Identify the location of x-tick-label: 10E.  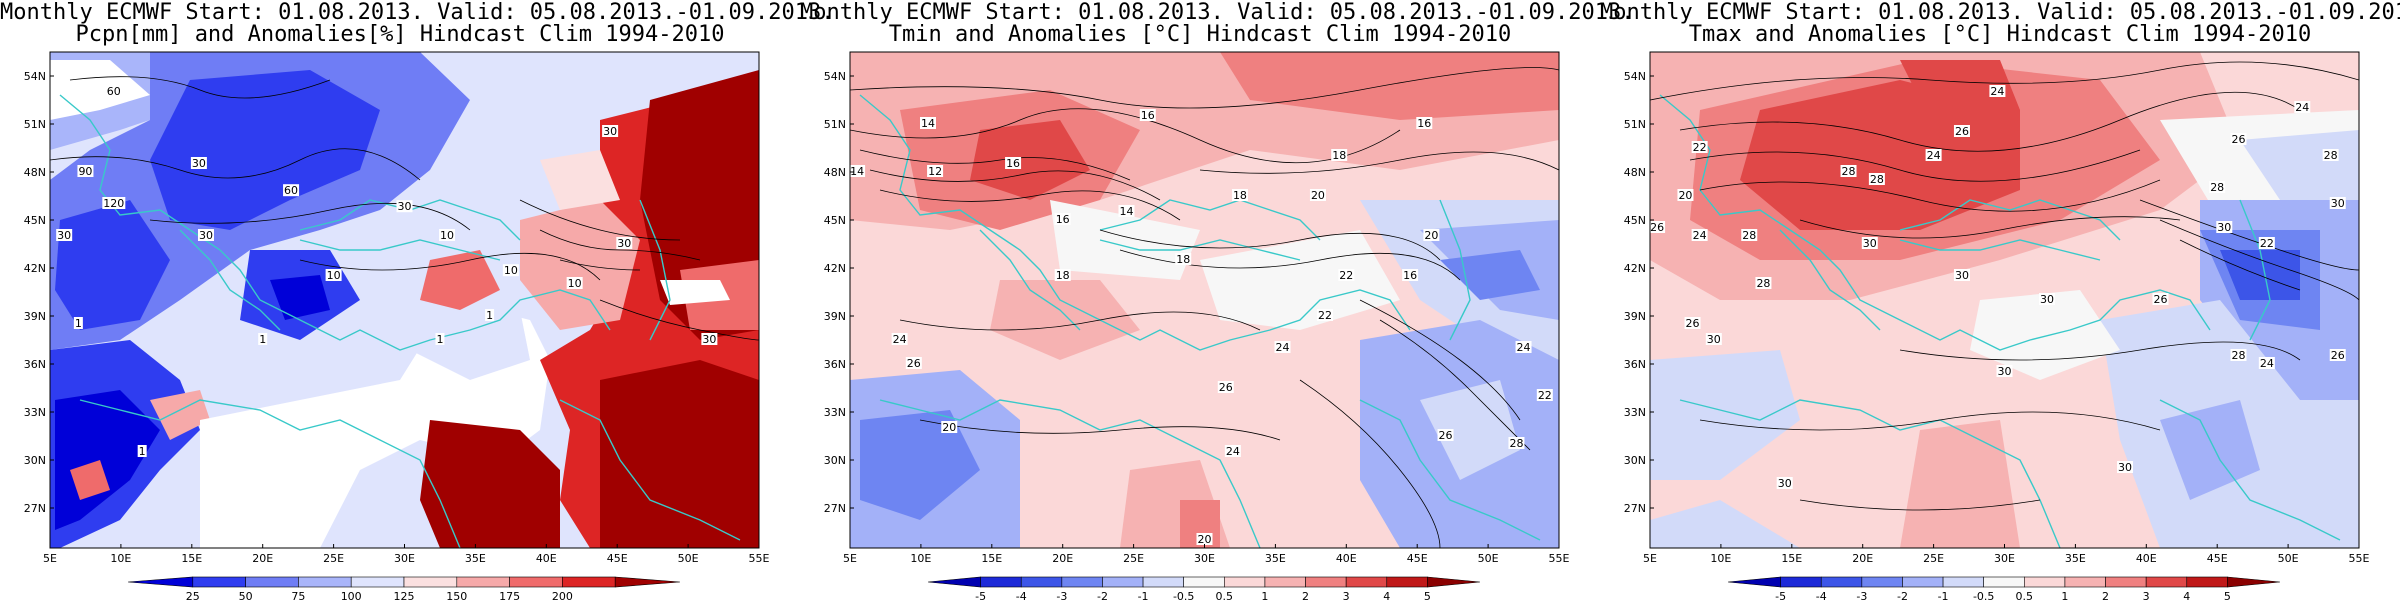
(1720, 558).